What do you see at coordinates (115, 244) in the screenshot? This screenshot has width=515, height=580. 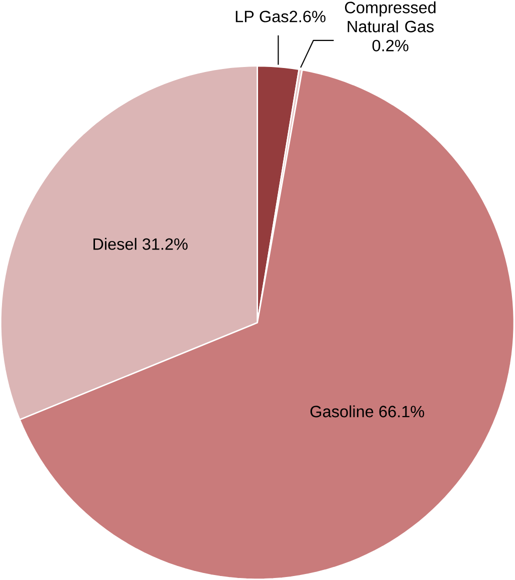 I see `slice-label: Diesel` at bounding box center [115, 244].